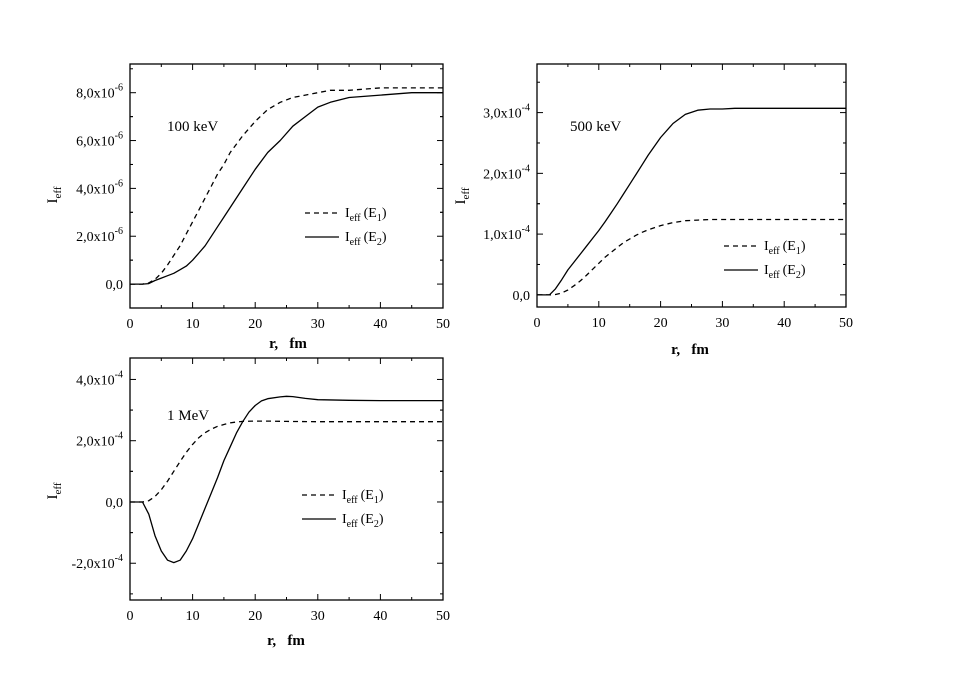  What do you see at coordinates (99, 187) in the screenshot?
I see `y-tick-label: 4,0x10⁻⁶` at bounding box center [99, 187].